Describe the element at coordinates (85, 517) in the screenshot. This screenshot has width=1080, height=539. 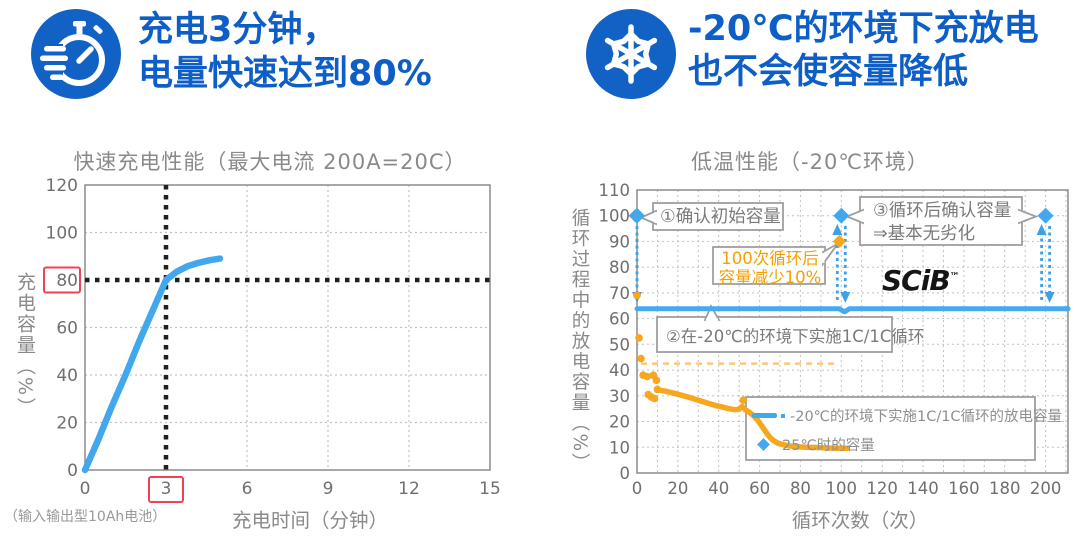
I see `battery-type-note: （输入输出型10Ah电池）` at that location.